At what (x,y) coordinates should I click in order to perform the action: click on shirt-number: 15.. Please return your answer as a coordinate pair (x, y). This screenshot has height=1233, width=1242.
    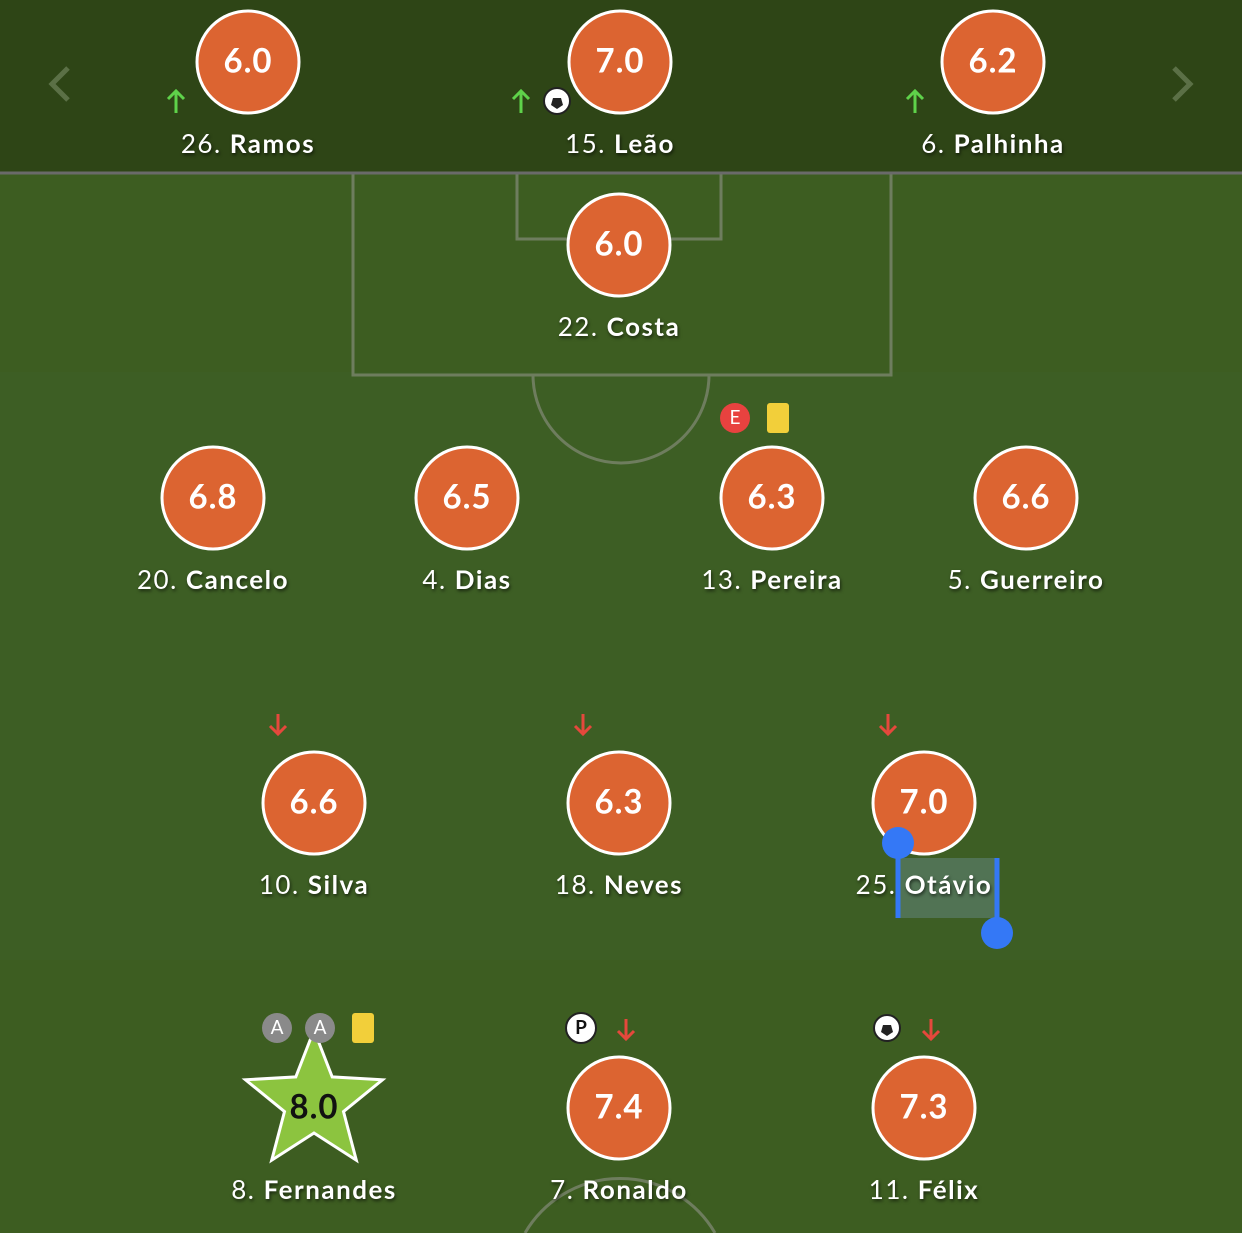
    Looking at the image, I should click on (585, 143).